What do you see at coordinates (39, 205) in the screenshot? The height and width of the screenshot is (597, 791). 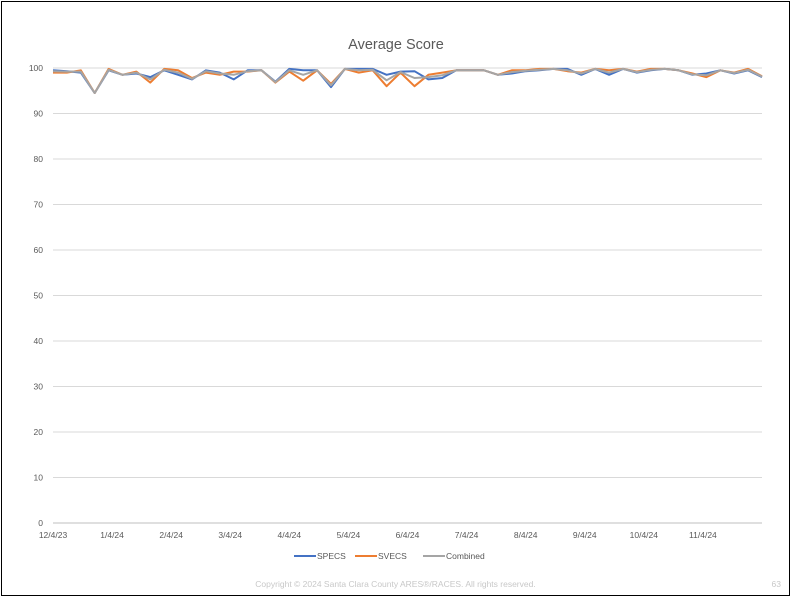 I see `y-tick-label: 70` at bounding box center [39, 205].